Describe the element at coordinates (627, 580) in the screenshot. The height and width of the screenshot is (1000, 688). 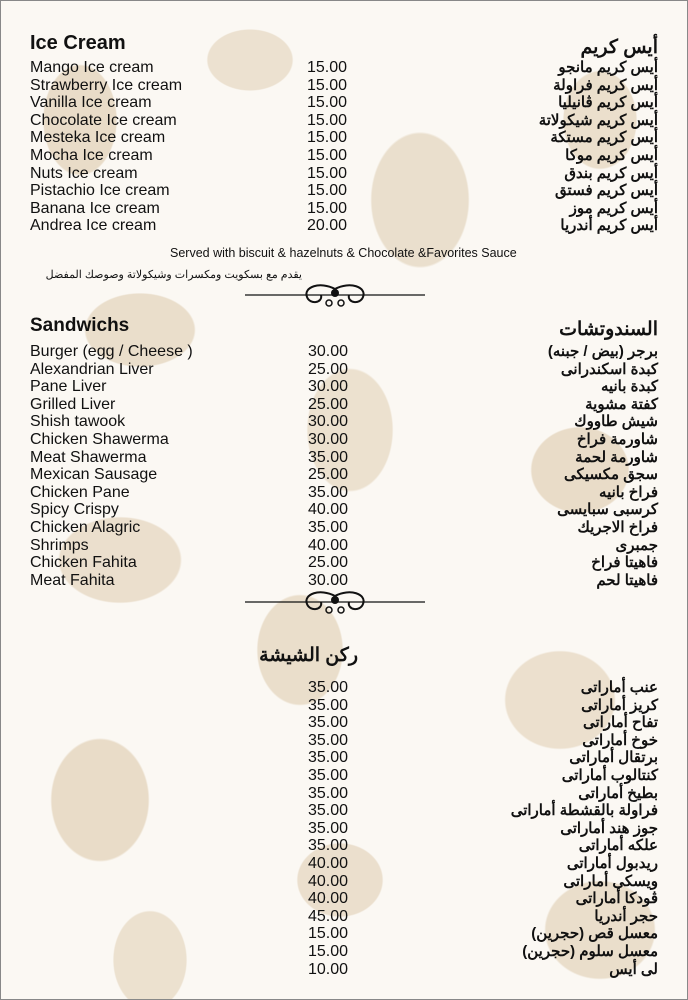
I see `menu-item-name-ar: فاهيتا لحم` at that location.